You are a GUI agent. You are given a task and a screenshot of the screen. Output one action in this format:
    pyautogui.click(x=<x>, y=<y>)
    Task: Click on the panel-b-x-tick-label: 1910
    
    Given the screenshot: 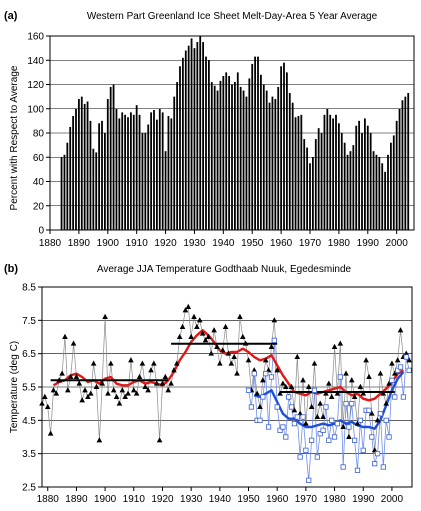 What is the action you would take?
    pyautogui.click(x=134, y=499)
    